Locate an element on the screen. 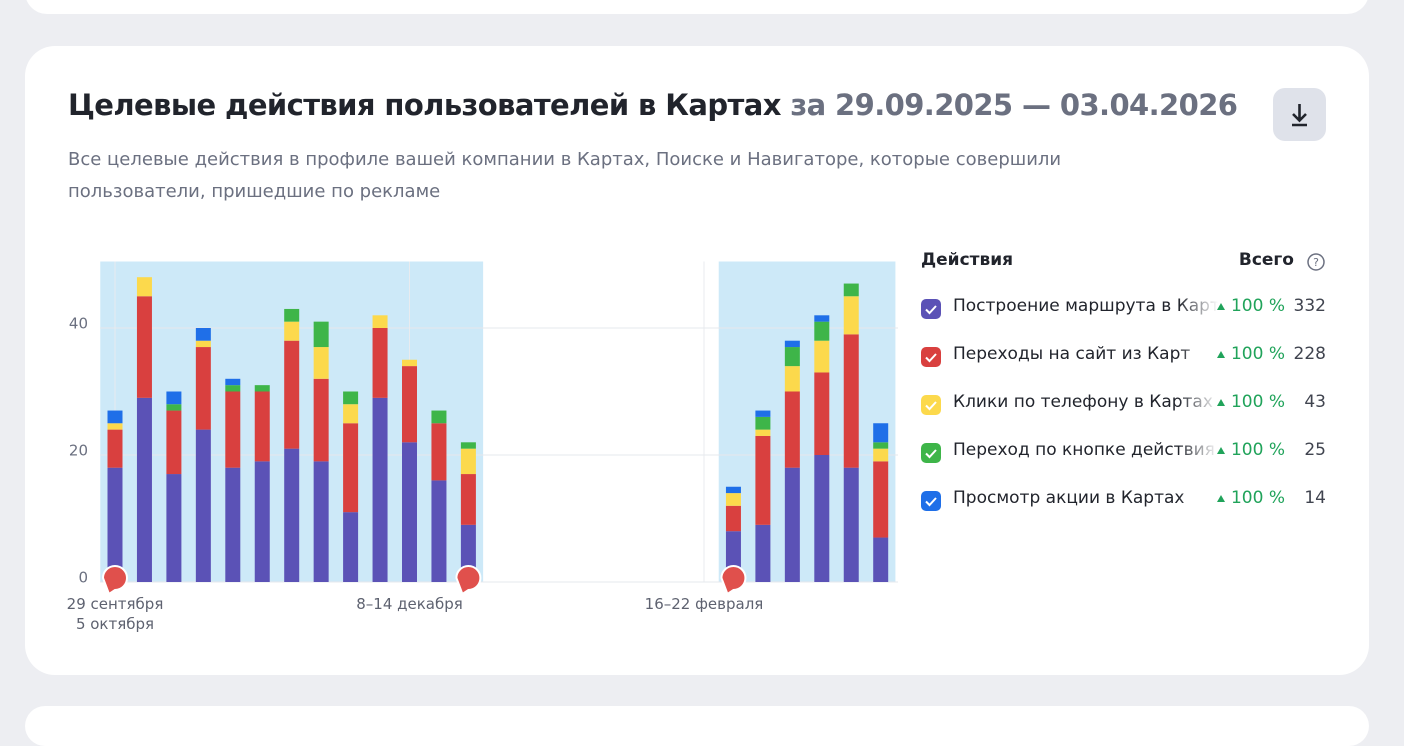 The image size is (1404, 746). legend-total: 332 is located at coordinates (1309, 306).